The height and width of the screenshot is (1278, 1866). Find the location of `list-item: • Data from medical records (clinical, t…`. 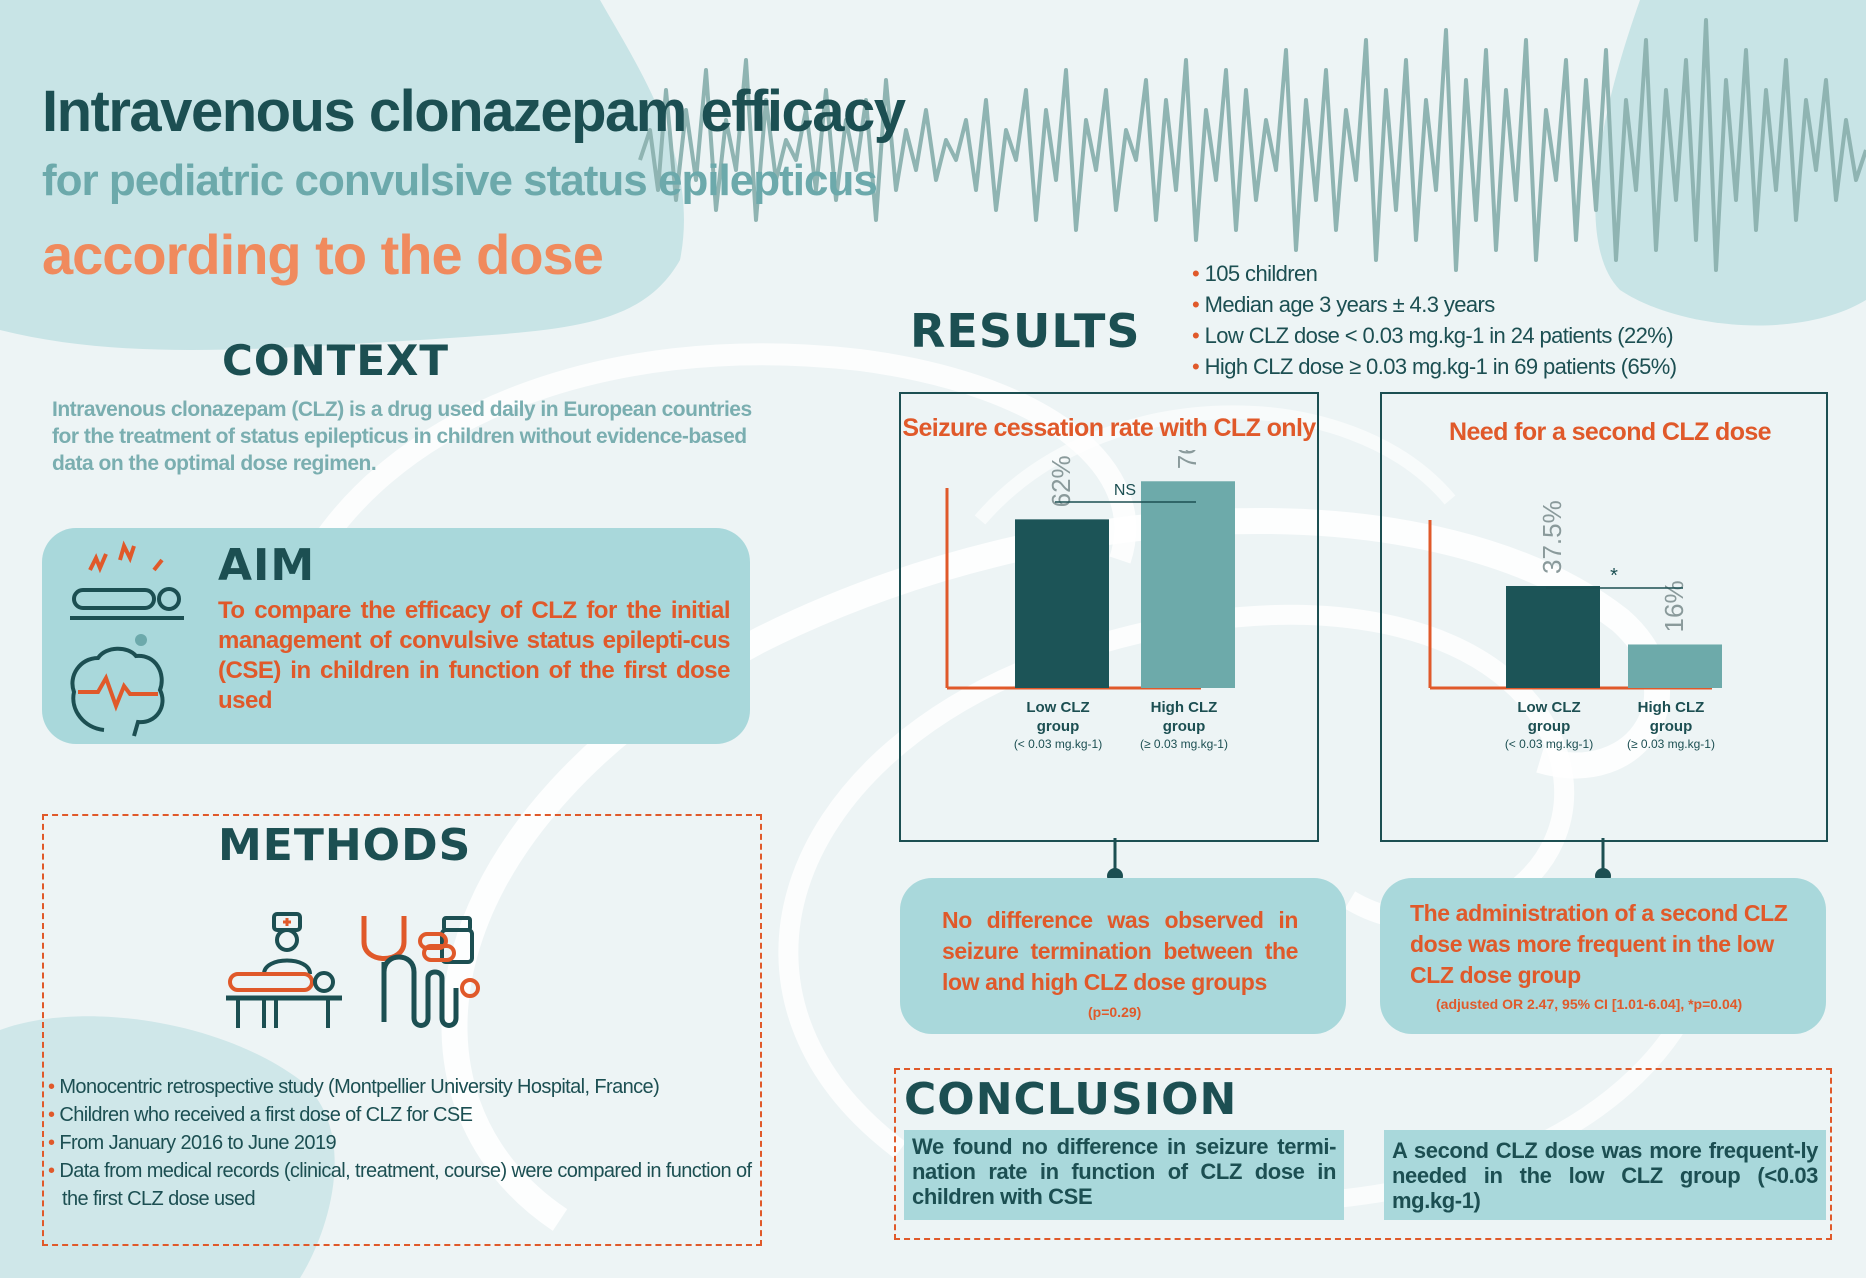

list-item: • Data from medical records (clinical, t… is located at coordinates (400, 1185).